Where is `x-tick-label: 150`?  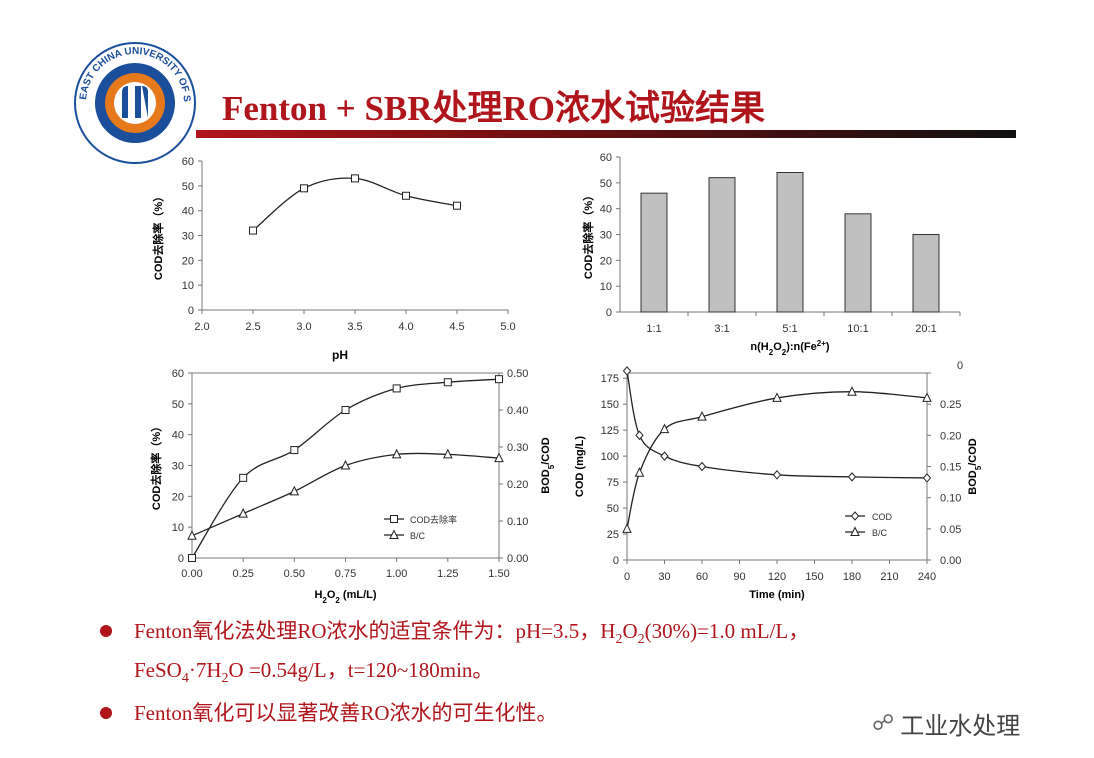
x-tick-label: 150 is located at coordinates (814, 577).